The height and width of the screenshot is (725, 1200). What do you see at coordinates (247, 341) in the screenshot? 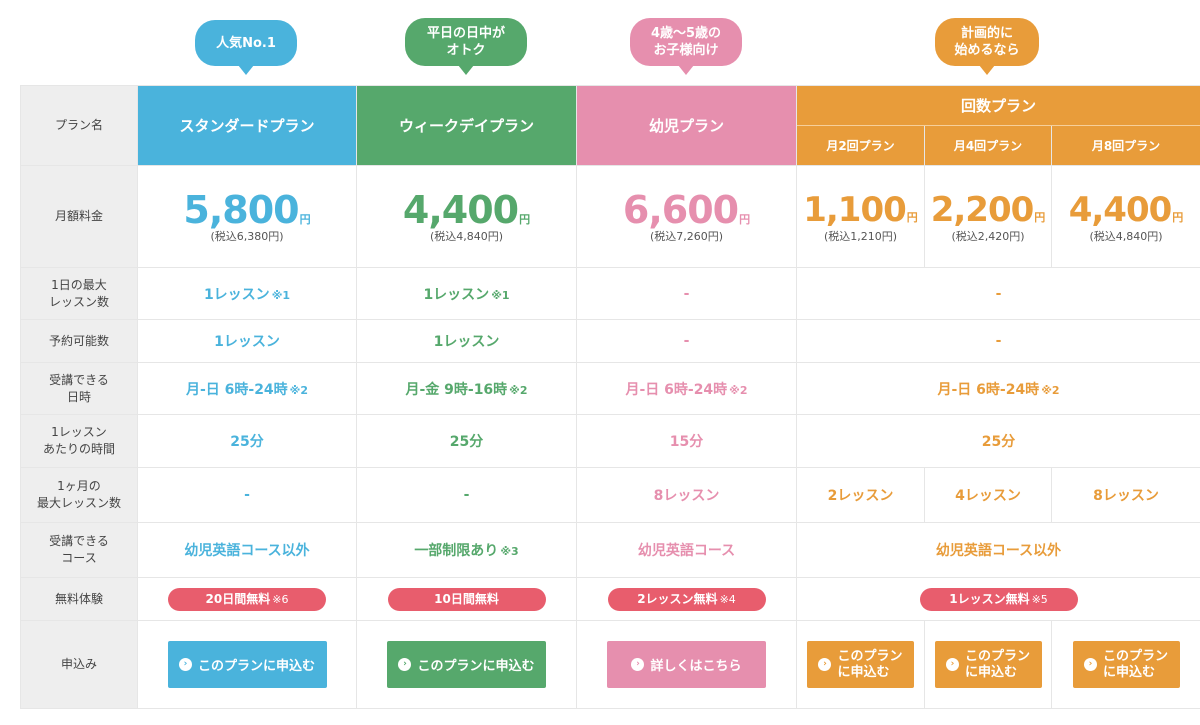
I see `reservable-standard: 1レッスン` at bounding box center [247, 341].